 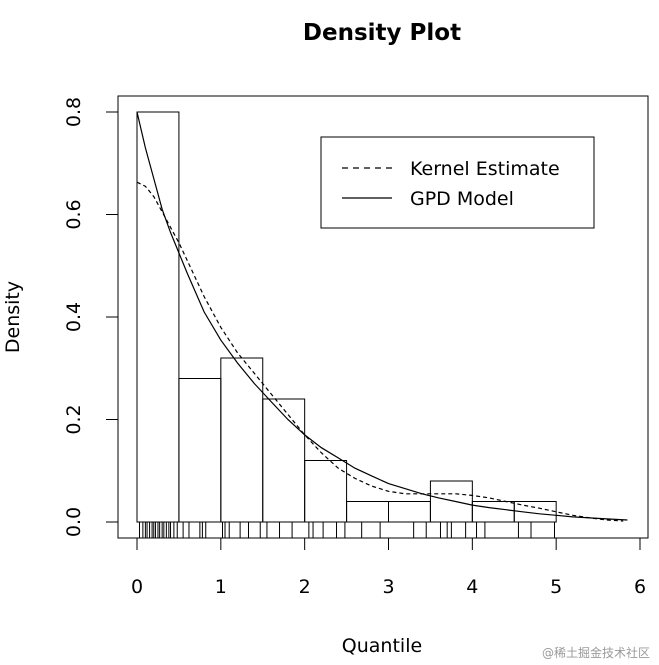 What do you see at coordinates (13, 317) in the screenshot?
I see `y-axis-title: Density` at bounding box center [13, 317].